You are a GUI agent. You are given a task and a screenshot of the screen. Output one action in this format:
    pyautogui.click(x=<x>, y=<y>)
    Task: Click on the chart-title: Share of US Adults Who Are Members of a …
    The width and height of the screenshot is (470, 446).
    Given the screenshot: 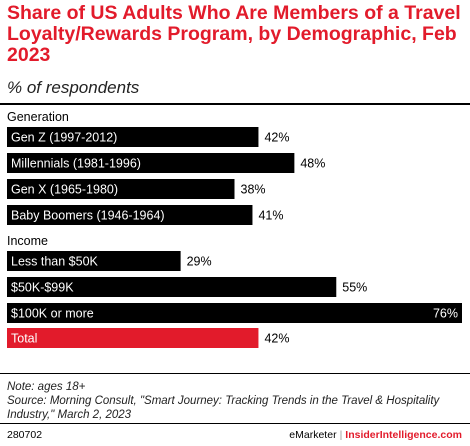 What is the action you would take?
    pyautogui.click(x=234, y=34)
    